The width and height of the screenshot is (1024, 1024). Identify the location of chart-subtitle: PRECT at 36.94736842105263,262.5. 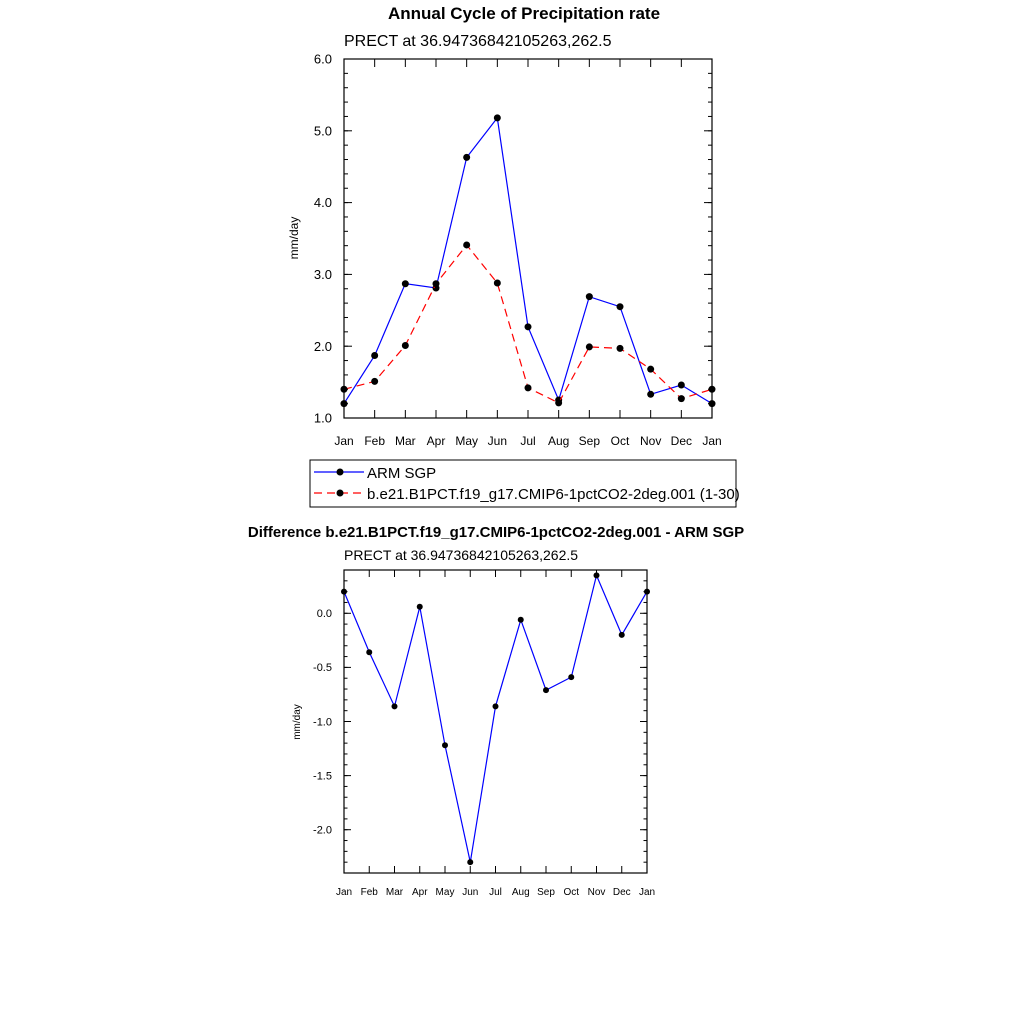
(478, 41).